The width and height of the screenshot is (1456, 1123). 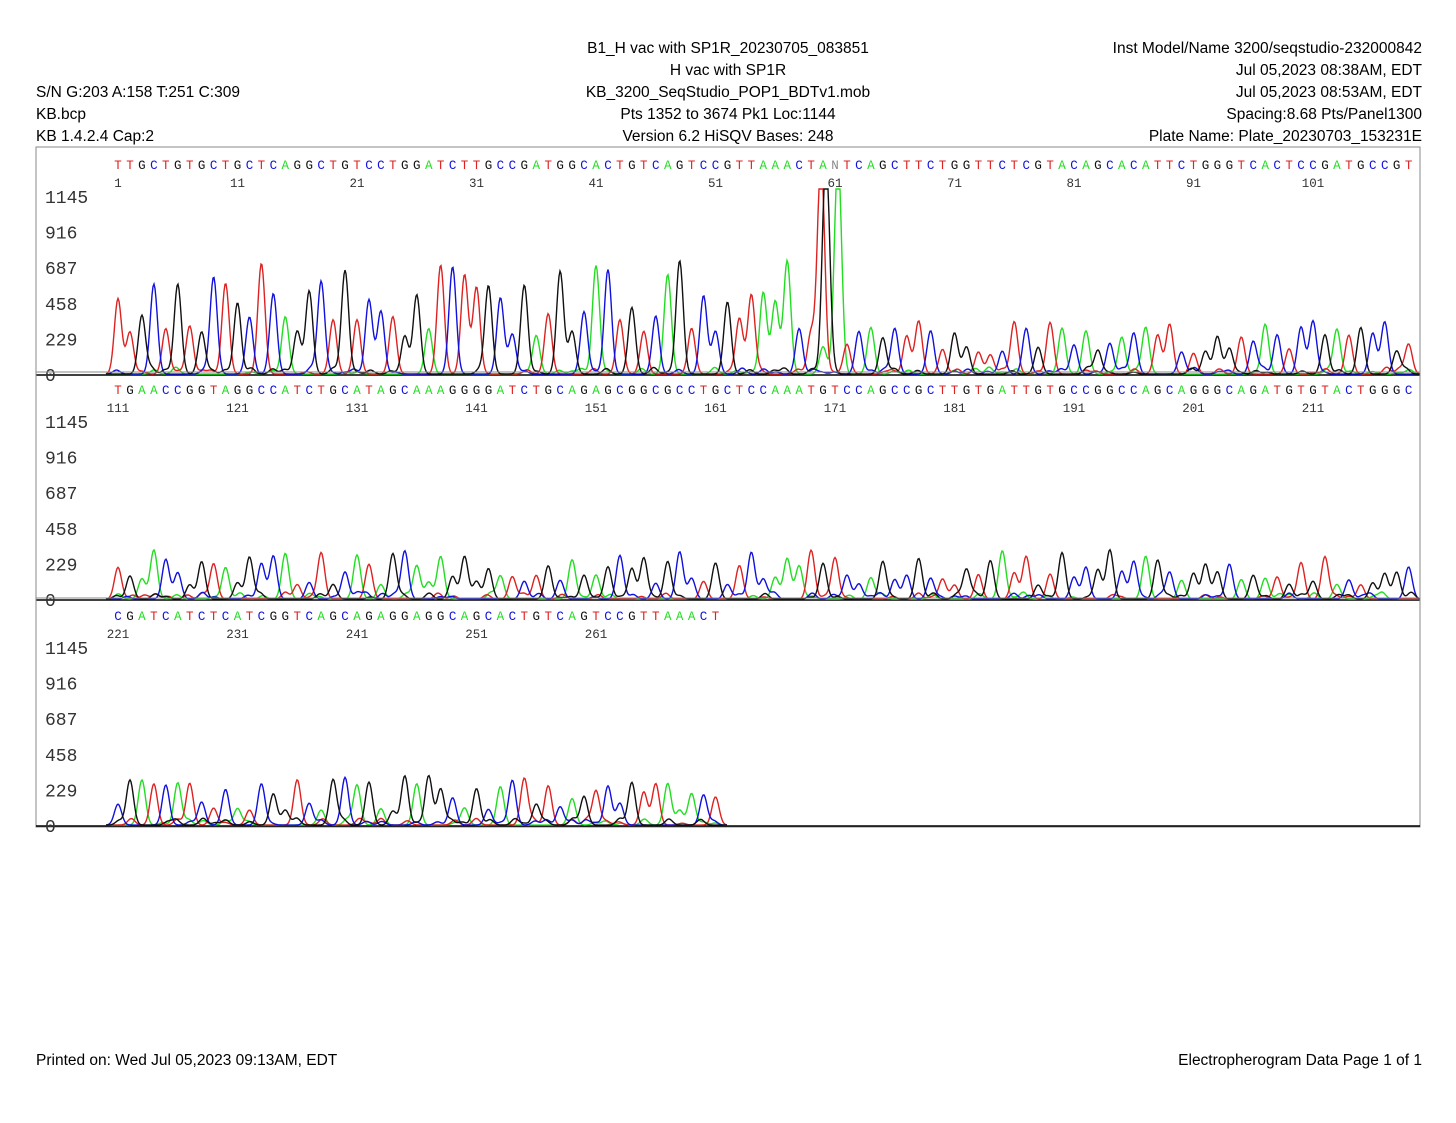 What do you see at coordinates (138, 92) in the screenshot?
I see `header-sn-line: S/N G:203 A:158 T:251 C:309` at bounding box center [138, 92].